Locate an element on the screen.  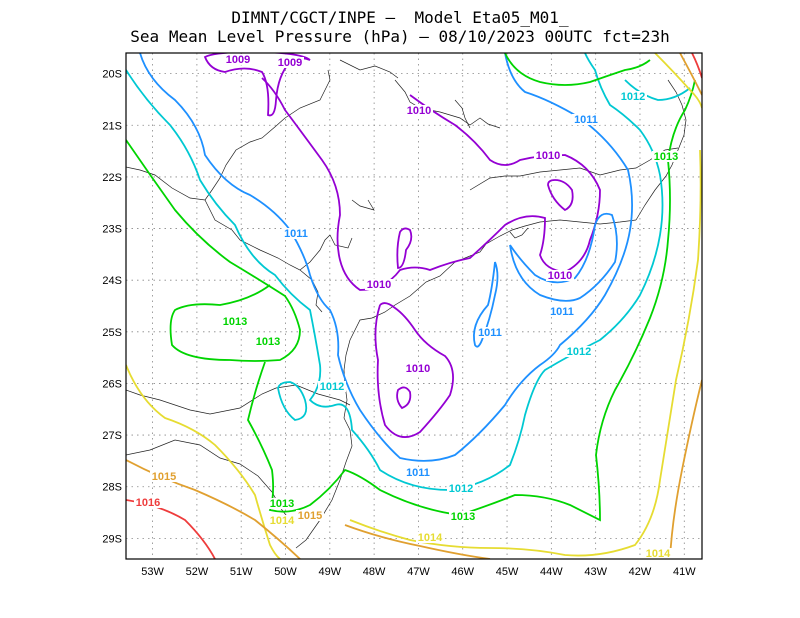
lon-tick-label: 41W is located at coordinates (684, 572).